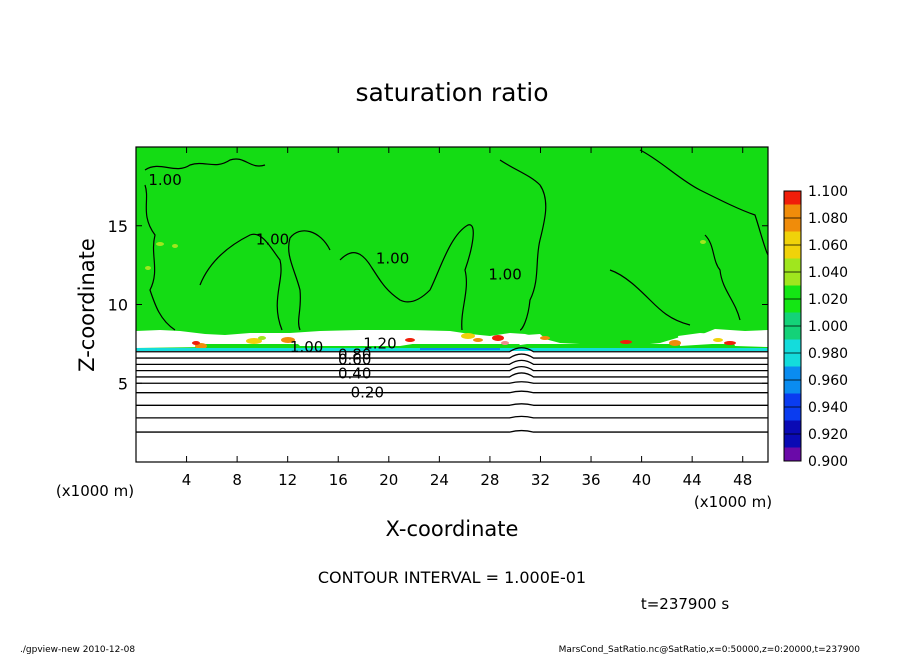  I want to click on x-tick-label: 28, so click(489, 480).